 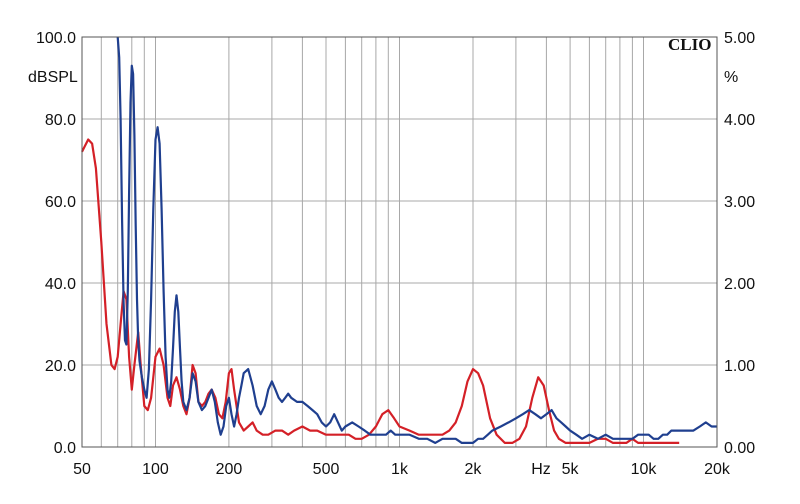 I want to click on y-tick-label-left: 60.0, so click(x=60, y=202).